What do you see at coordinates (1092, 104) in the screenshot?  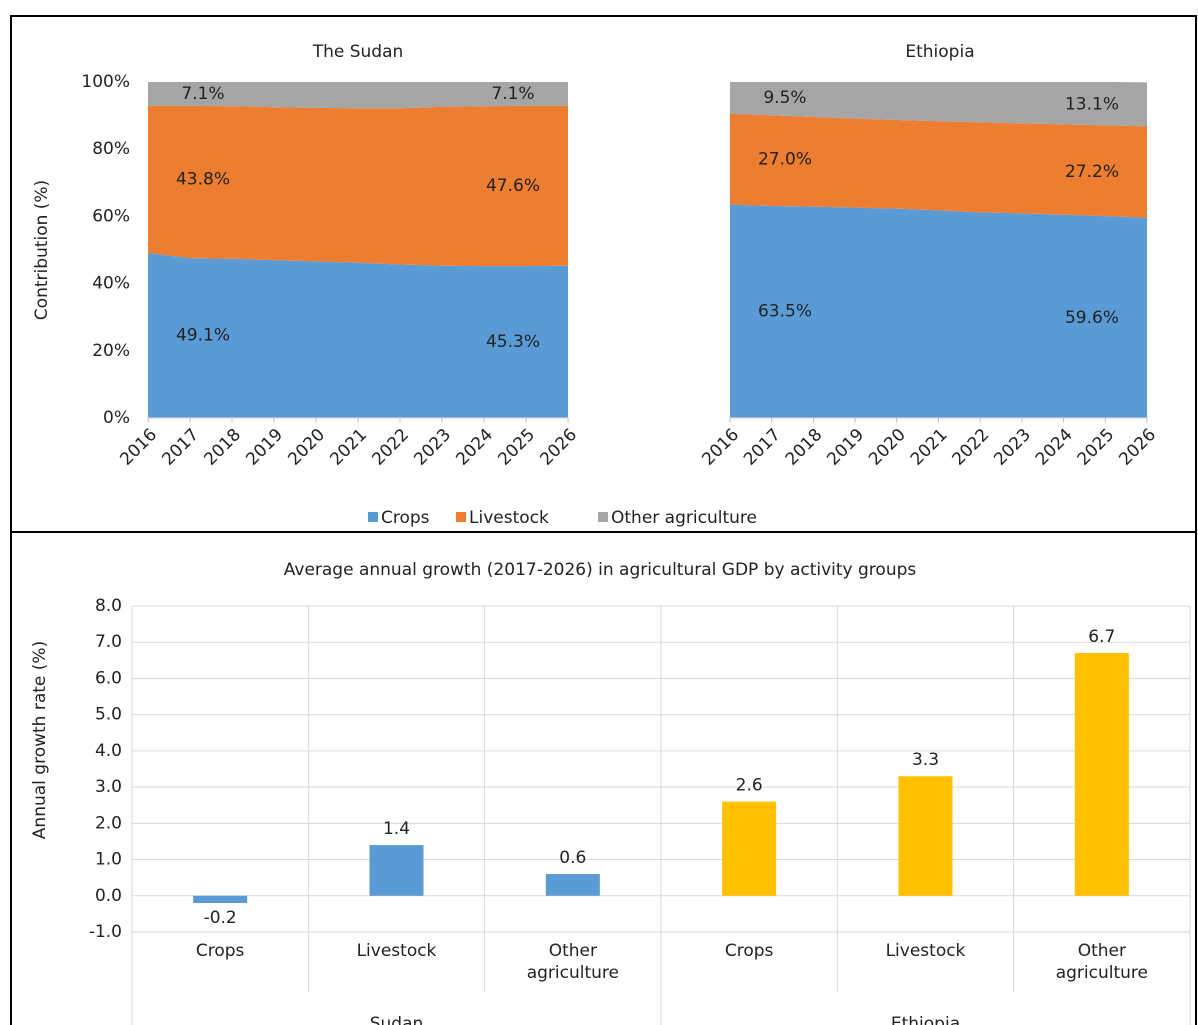 I see `data-label: 13.1%` at bounding box center [1092, 104].